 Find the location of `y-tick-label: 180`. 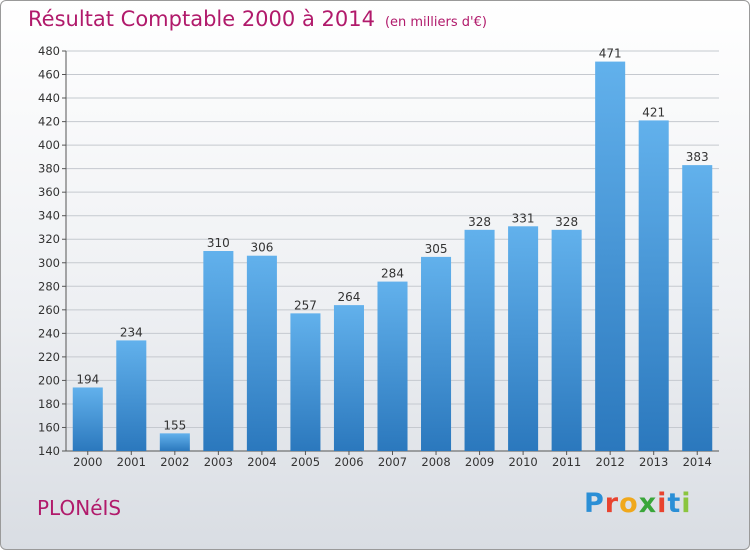

y-tick-label: 180 is located at coordinates (49, 404).